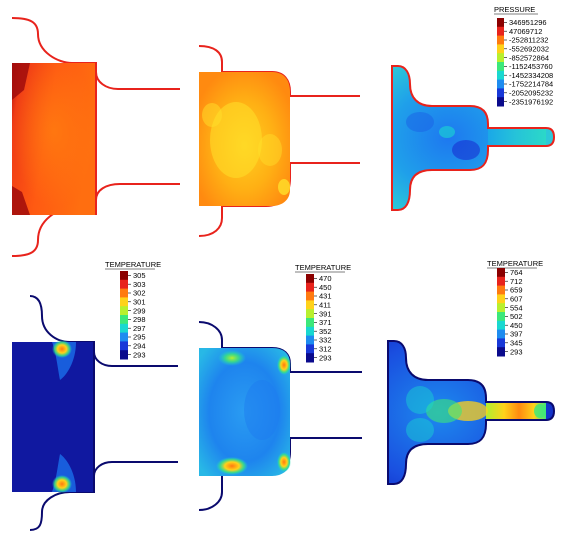 Image resolution: width=570 pixels, height=544 pixels. Describe the element at coordinates (514, 9) in the screenshot. I see `legend-title: PRESSURE` at that location.